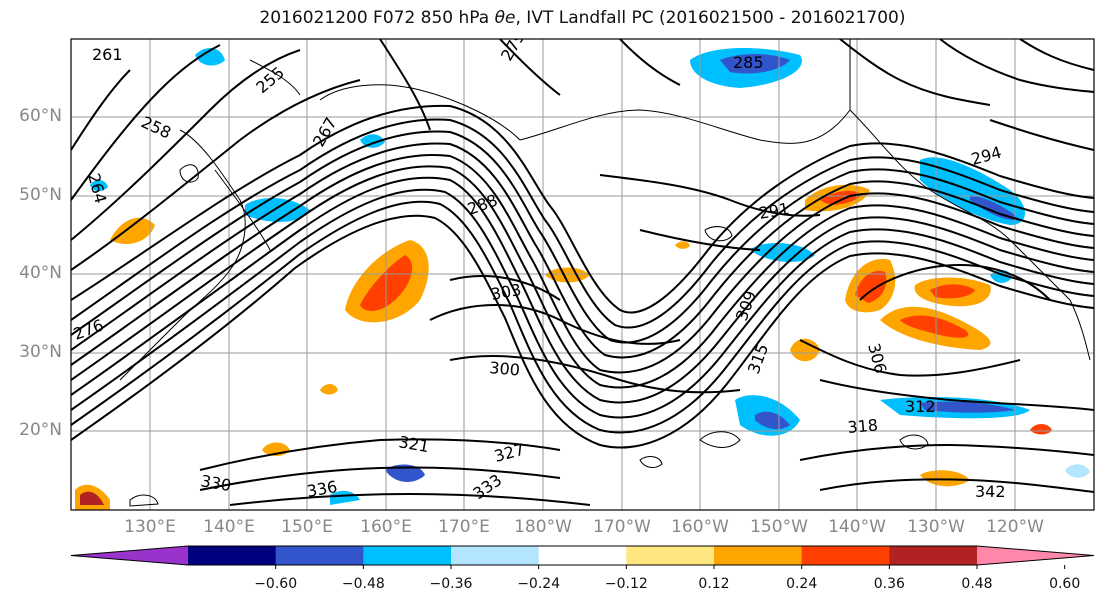 Image resolution: width=1105 pixels, height=603 pixels. I want to click on colorbar-tick-label: 0.12, so click(714, 584).